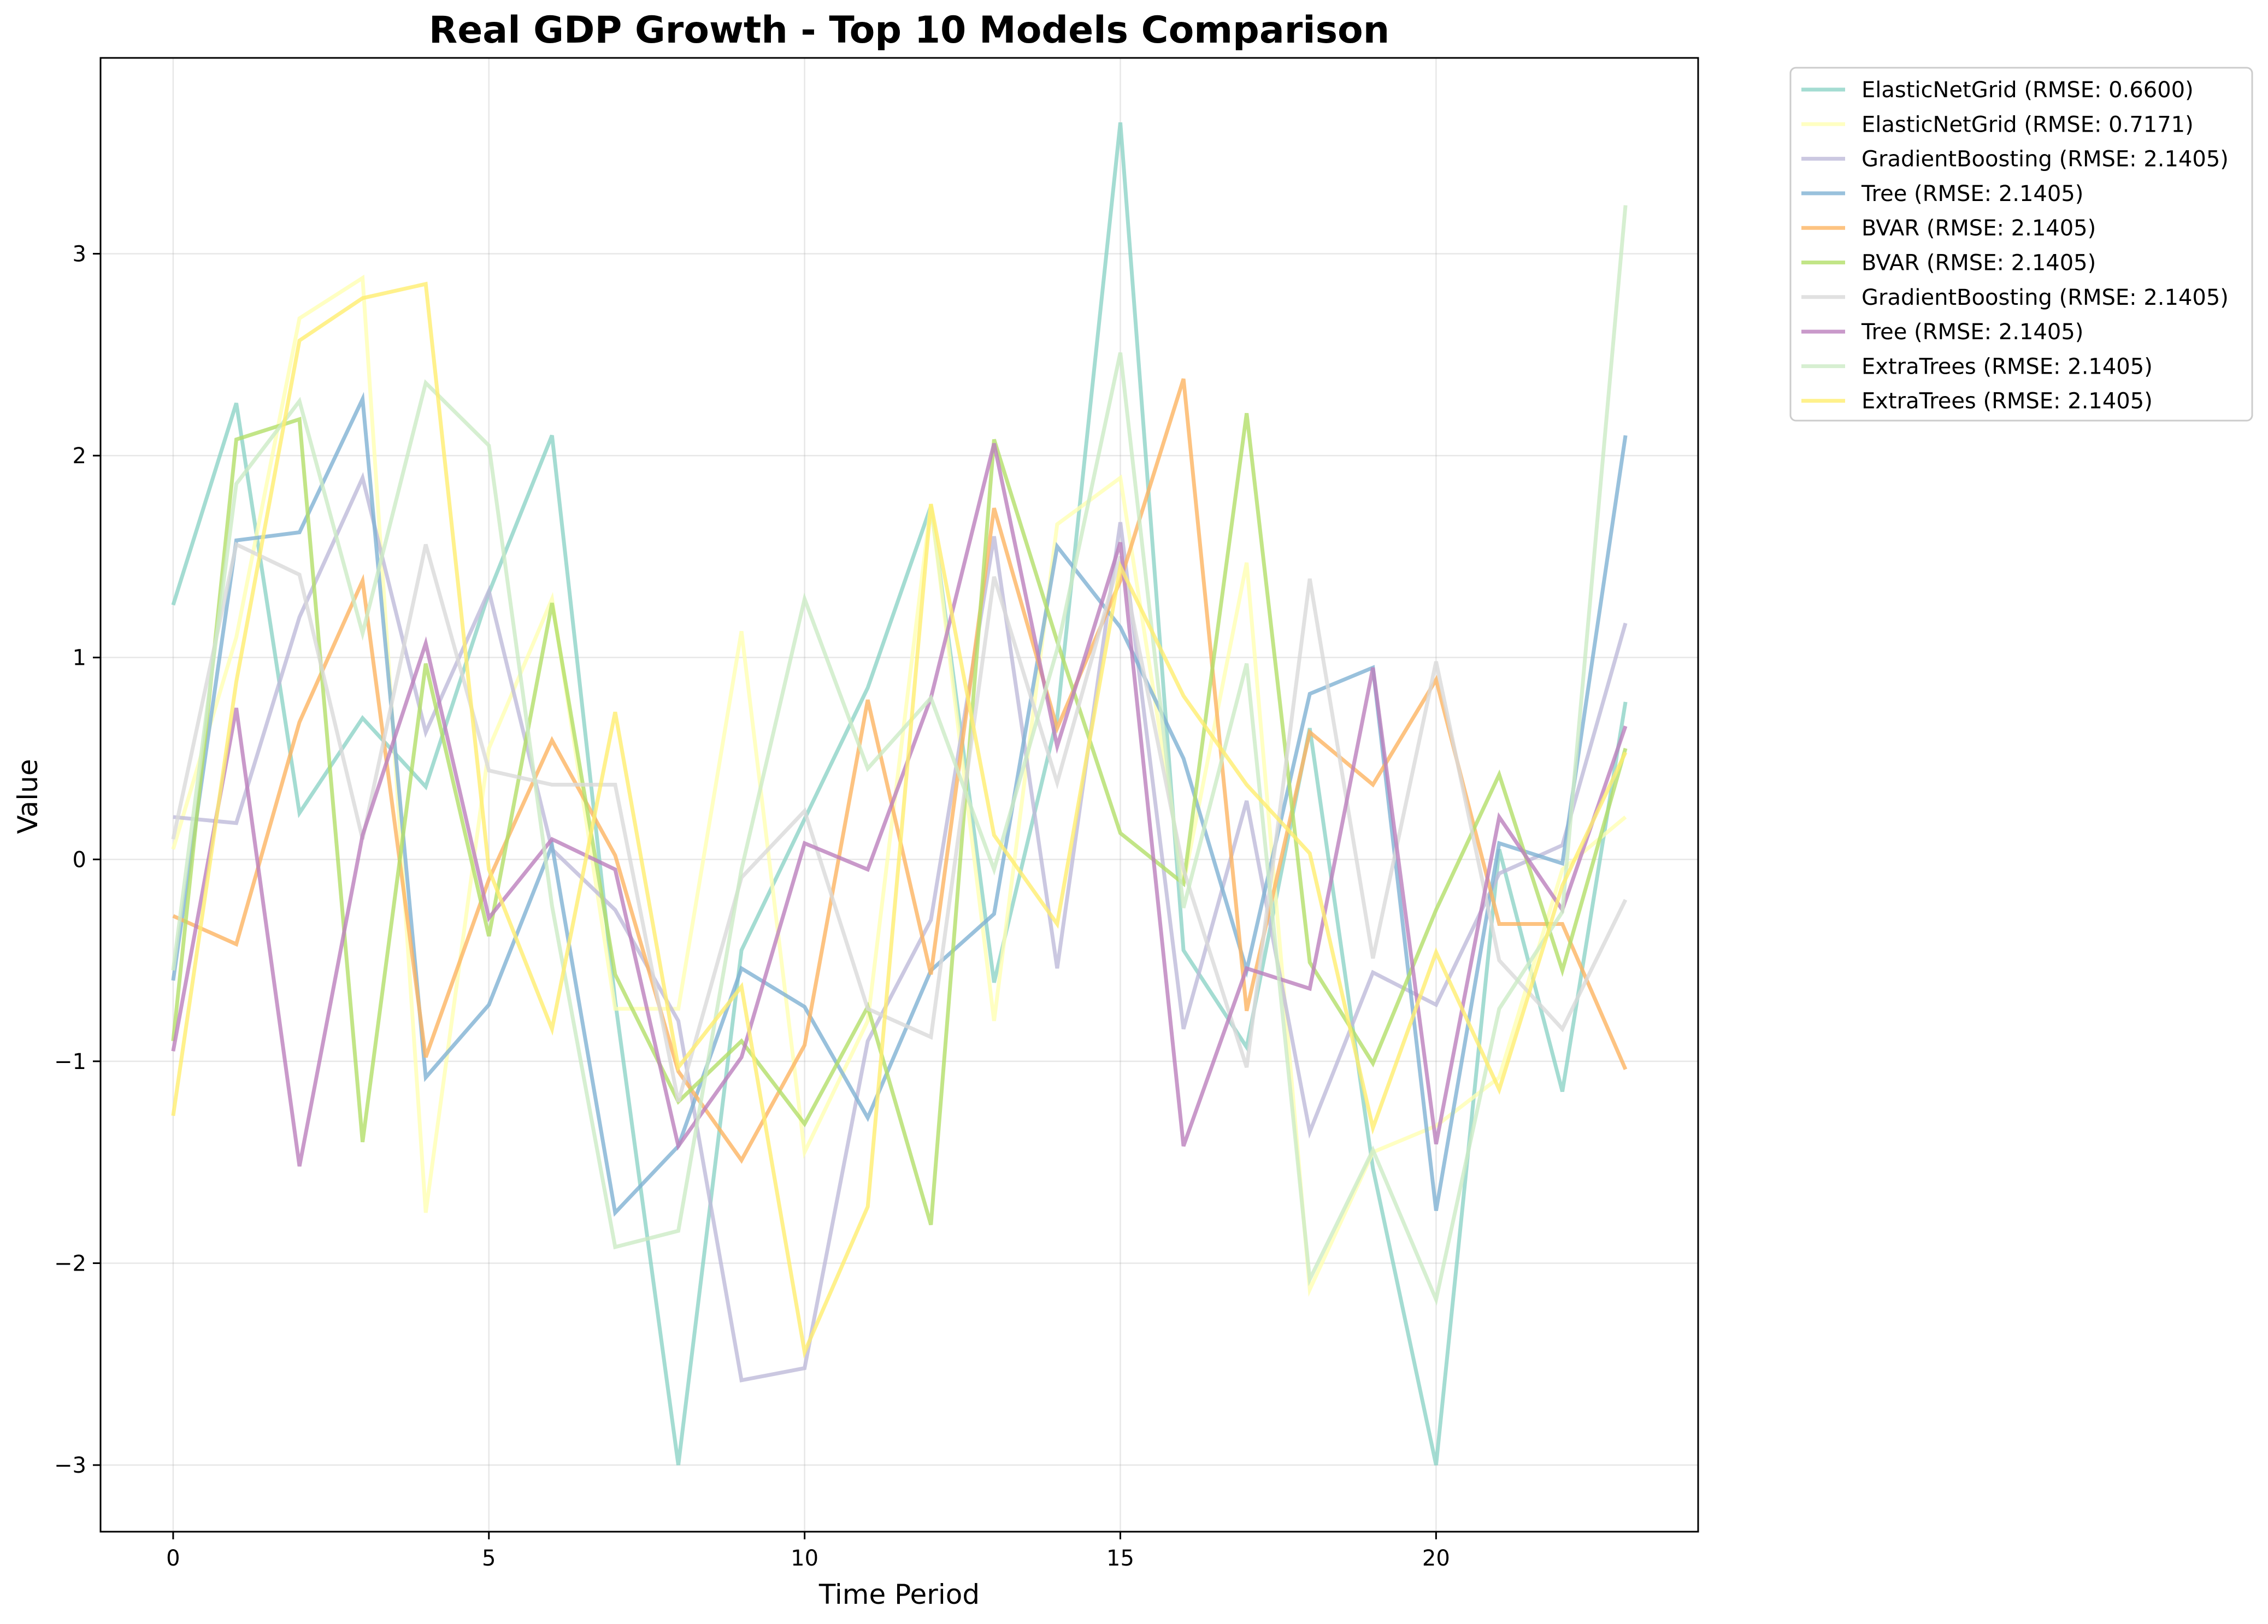  I want to click on x-tick-label: 5, so click(489, 1558).